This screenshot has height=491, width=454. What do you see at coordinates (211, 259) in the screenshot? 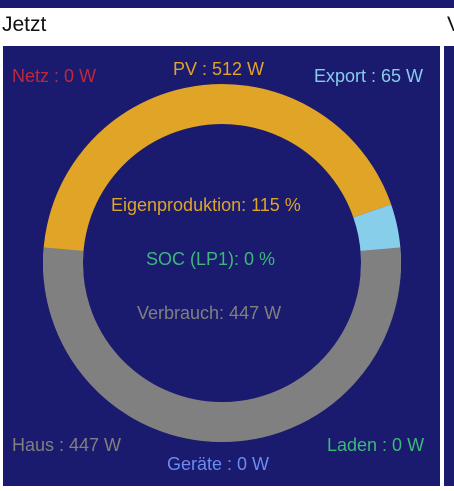
I see `soc-label: SOC (LP1): 0 %` at bounding box center [211, 259].